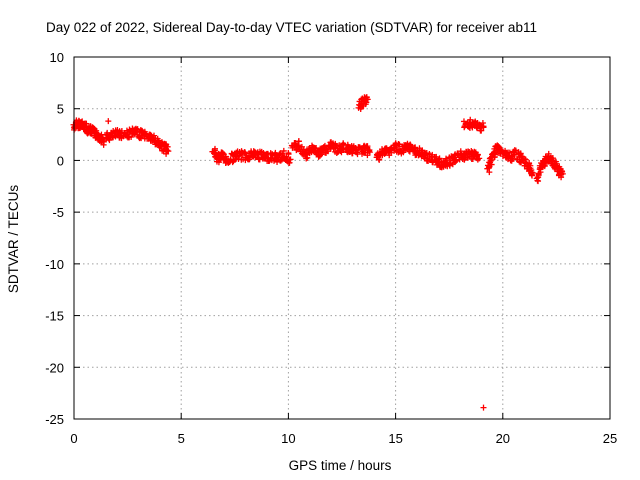 The width and height of the screenshot is (640, 480). What do you see at coordinates (60, 109) in the screenshot?
I see `y-tick-label: 5` at bounding box center [60, 109].